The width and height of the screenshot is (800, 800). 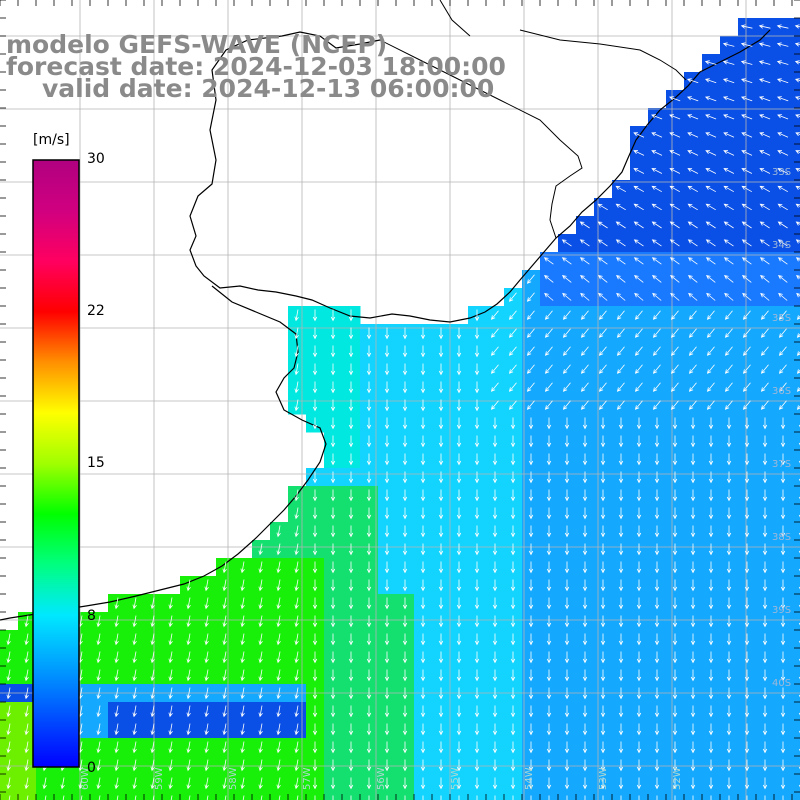 I want to click on latitude-label: 37S, so click(x=781, y=464).